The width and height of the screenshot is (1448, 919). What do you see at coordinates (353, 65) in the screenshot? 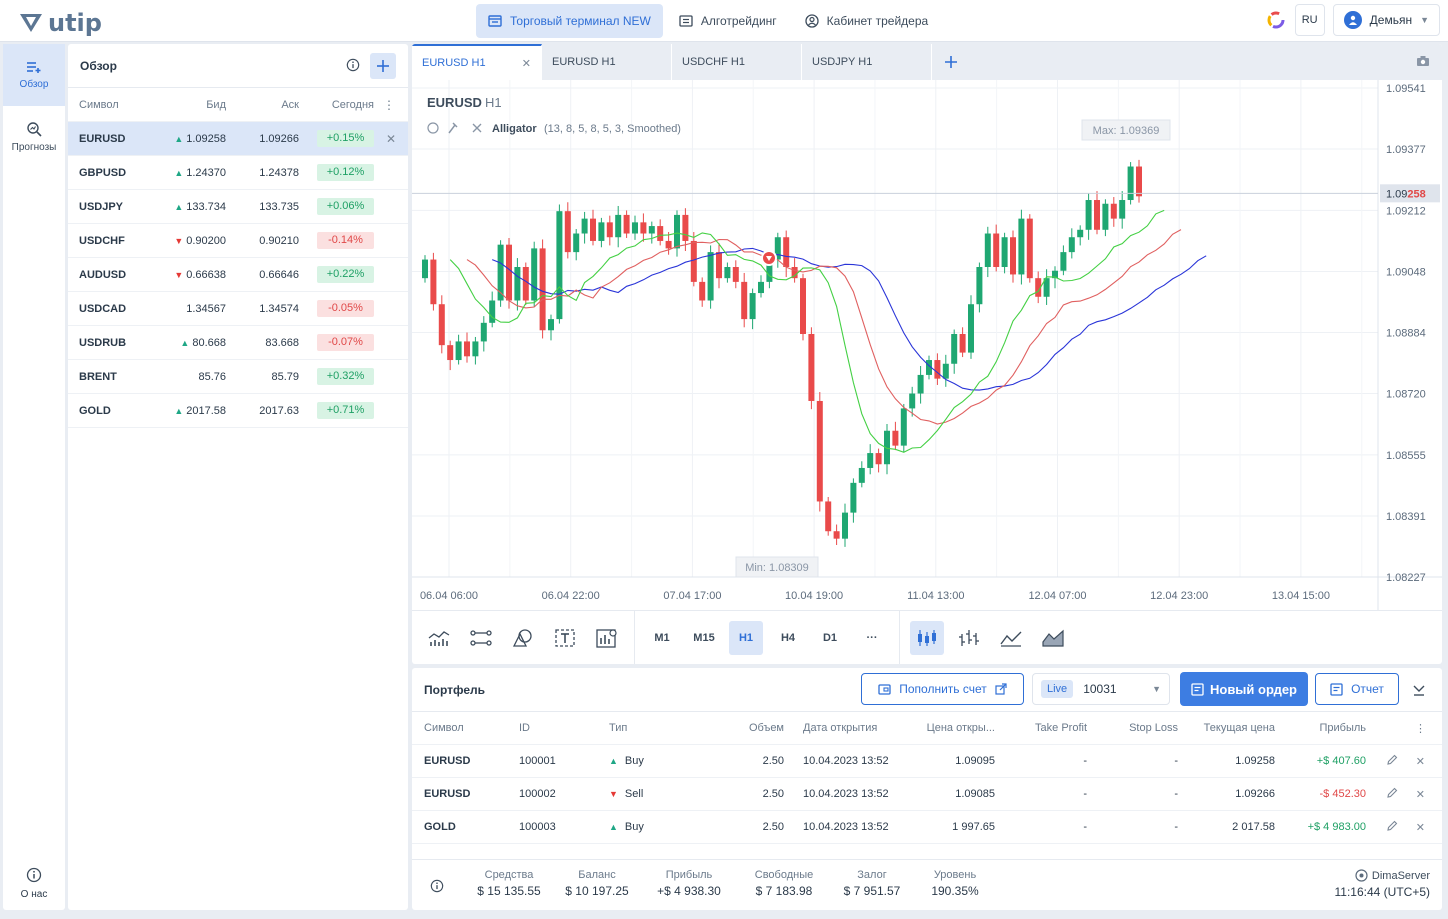
I see `info-icon` at bounding box center [353, 65].